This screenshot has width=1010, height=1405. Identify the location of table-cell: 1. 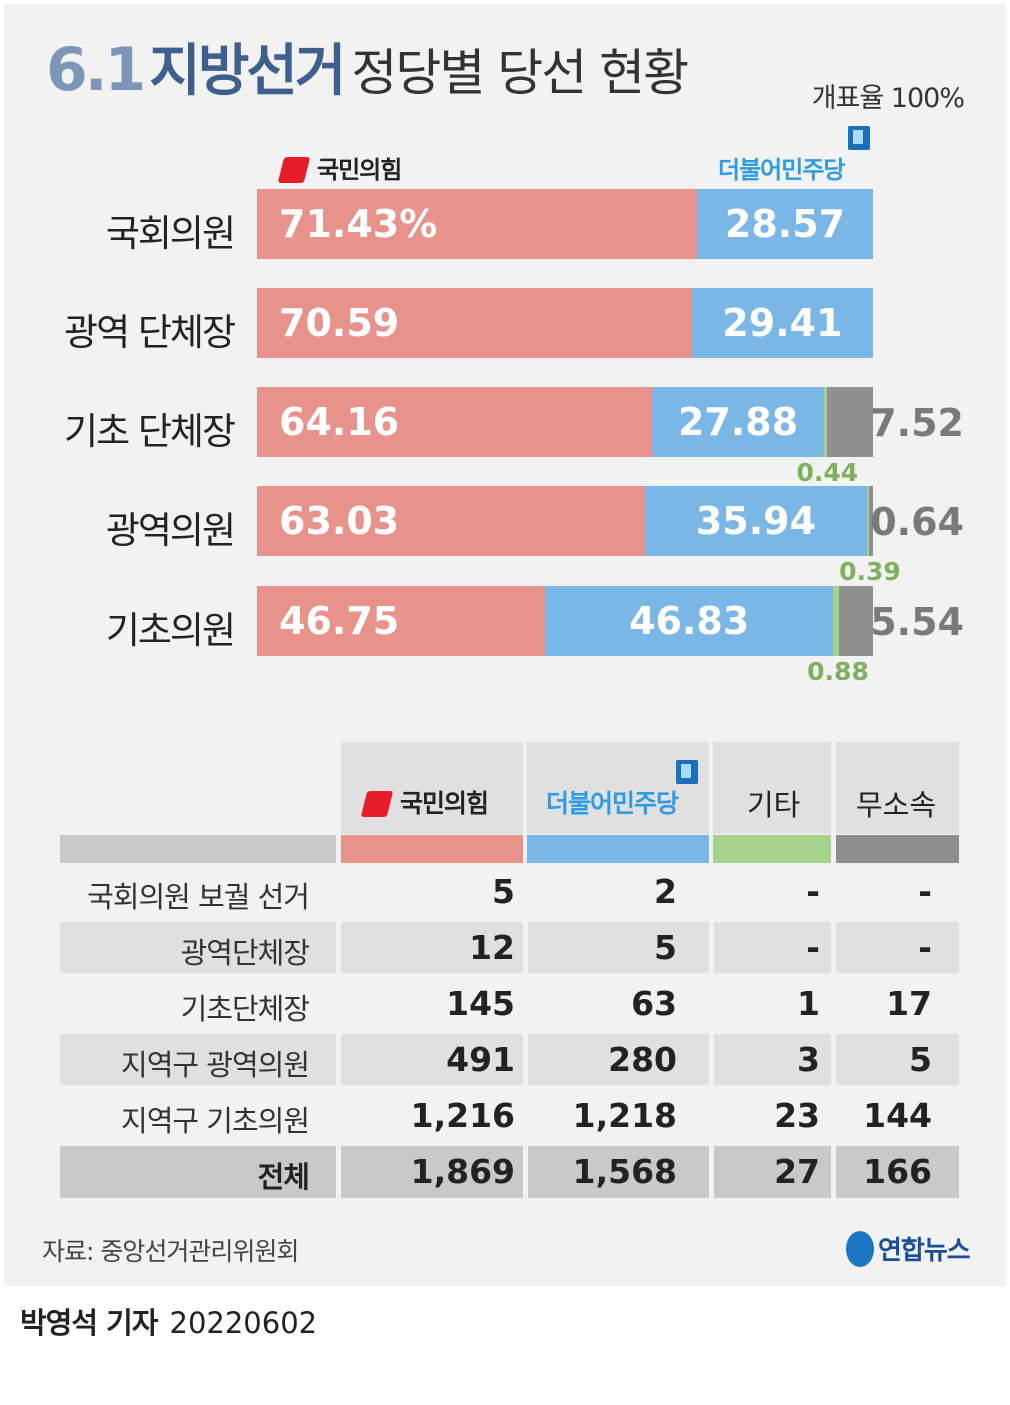
(808, 1003).